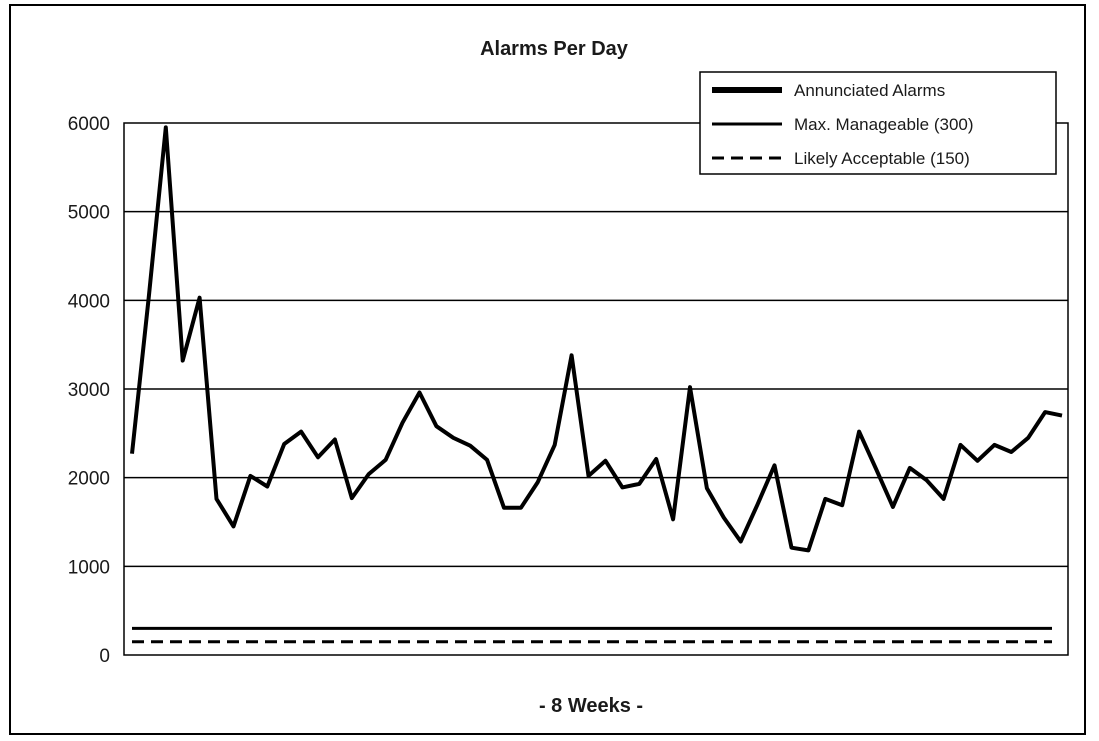  Describe the element at coordinates (554, 49) in the screenshot. I see `chart-title: Alarms Per Day` at that location.